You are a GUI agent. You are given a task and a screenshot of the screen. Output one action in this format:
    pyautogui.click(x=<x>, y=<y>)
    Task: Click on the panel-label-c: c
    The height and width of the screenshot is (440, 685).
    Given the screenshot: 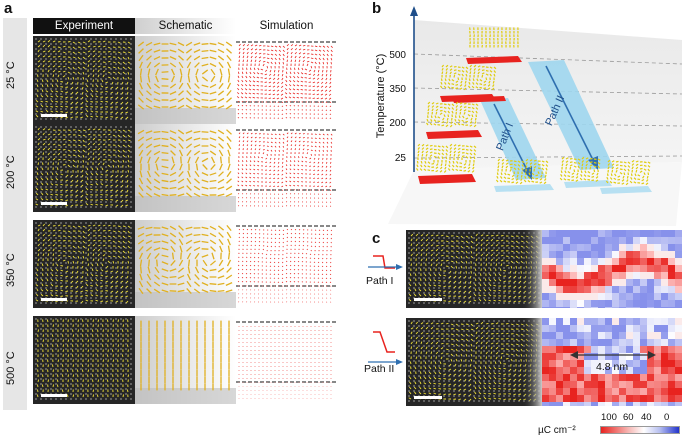 What is the action you would take?
    pyautogui.click(x=376, y=238)
    